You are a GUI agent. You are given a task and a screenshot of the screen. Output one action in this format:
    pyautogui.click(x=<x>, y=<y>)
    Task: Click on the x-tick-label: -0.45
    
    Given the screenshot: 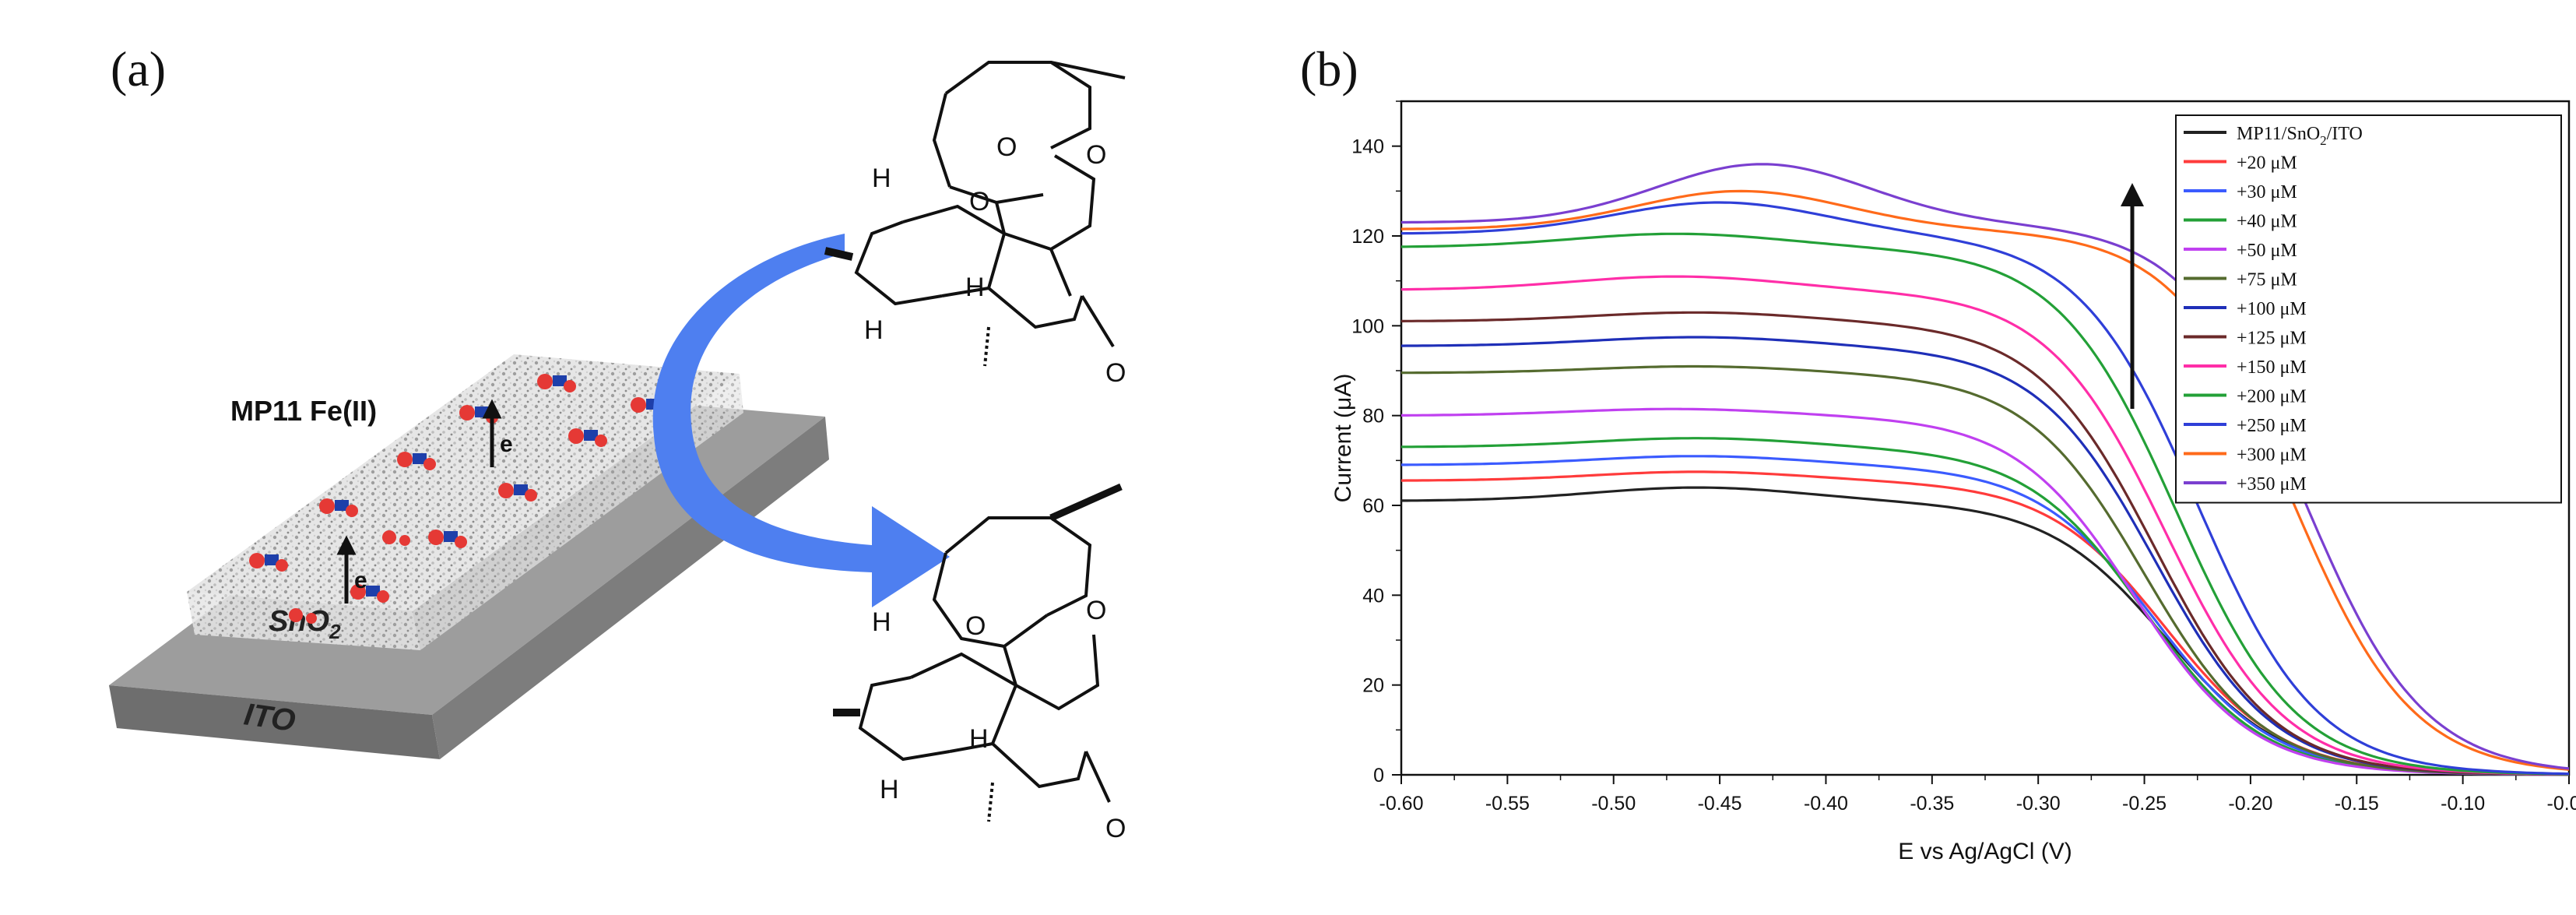 What is the action you would take?
    pyautogui.click(x=1720, y=804)
    